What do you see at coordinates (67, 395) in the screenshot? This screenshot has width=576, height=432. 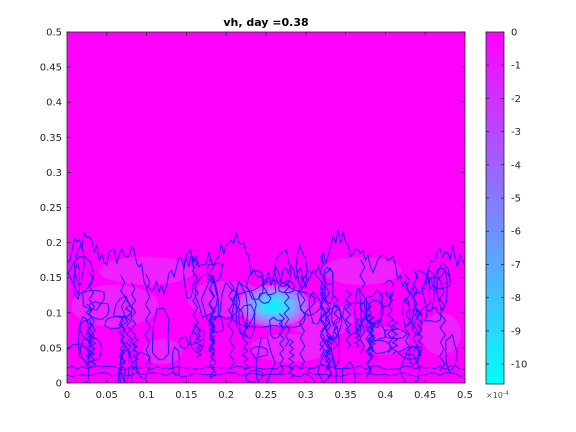 I see `x-tick-label: 0` at bounding box center [67, 395].